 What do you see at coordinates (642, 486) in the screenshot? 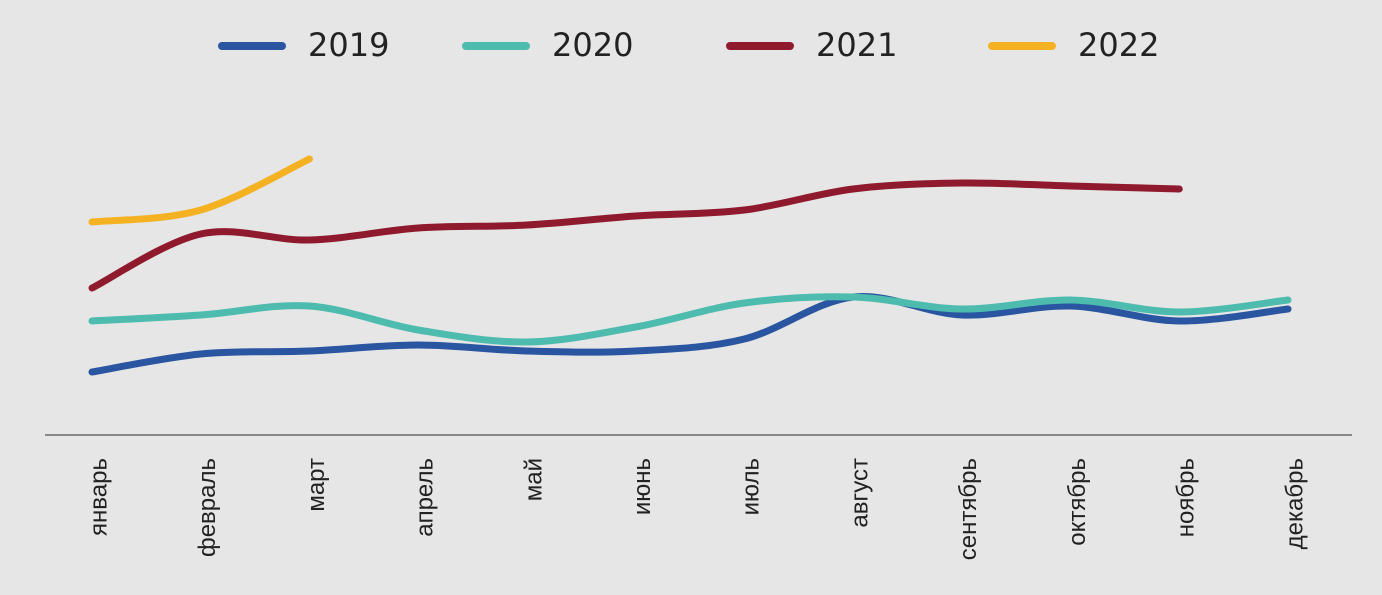
I see `x-tick-label: июнь` at bounding box center [642, 486].